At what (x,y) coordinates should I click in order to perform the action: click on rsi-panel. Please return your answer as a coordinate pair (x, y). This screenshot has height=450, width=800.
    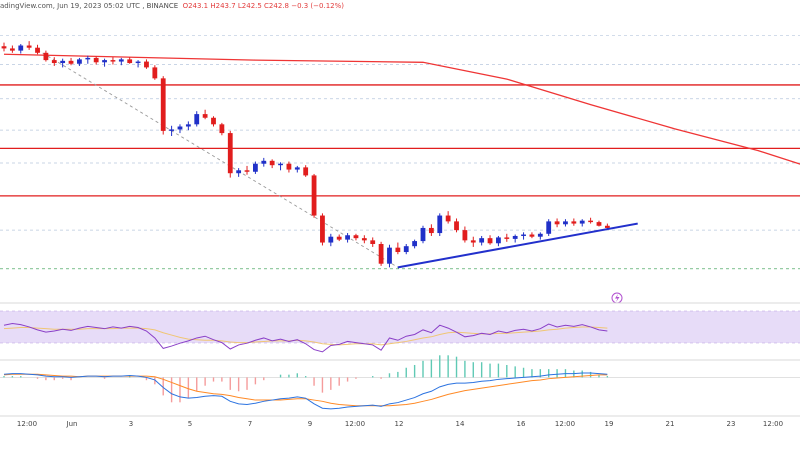
    Looking at the image, I should click on (400, 327).